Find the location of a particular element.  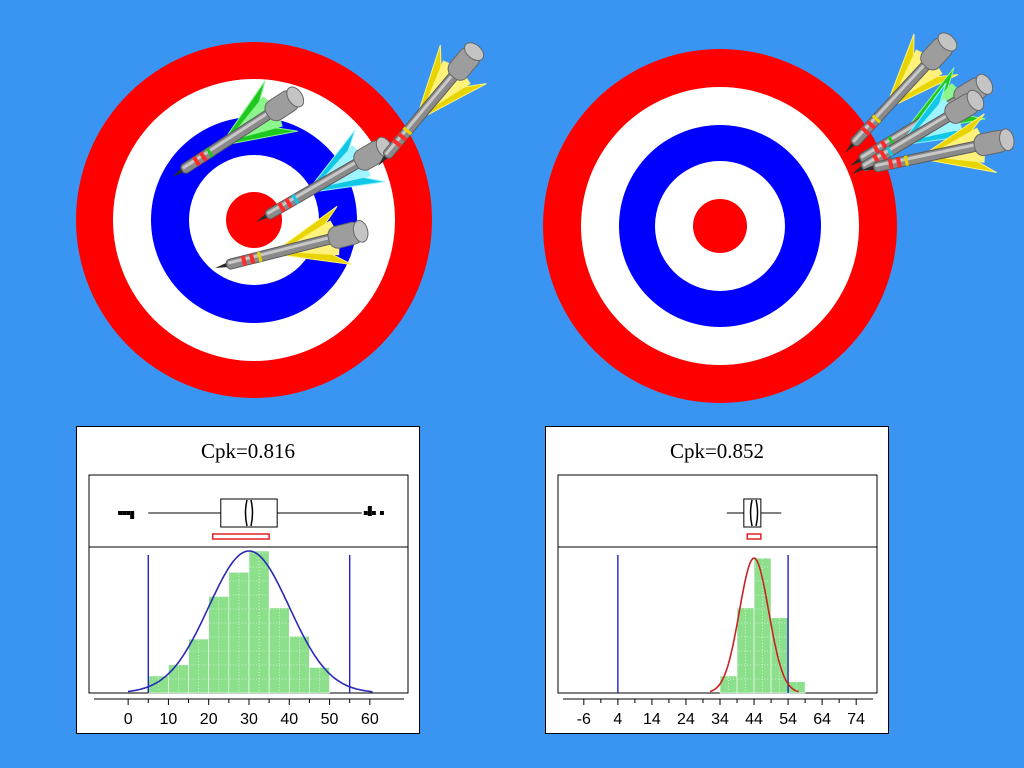

chart-title-left: Cpk=0.816 is located at coordinates (248, 451).